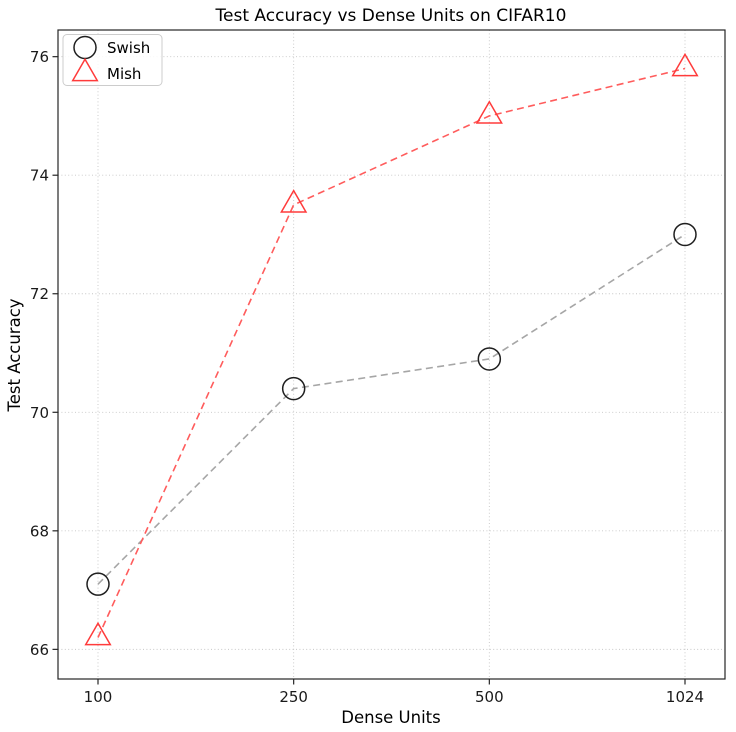  Describe the element at coordinates (39, 413) in the screenshot. I see `y-tick-label: 70` at that location.